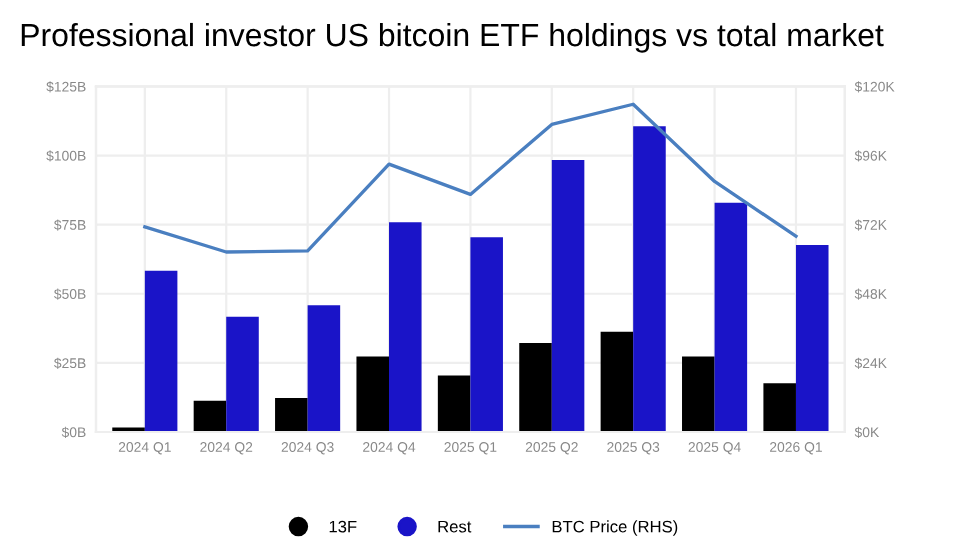 The image size is (960, 540). What do you see at coordinates (455, 526) in the screenshot?
I see `legend-label: Rest` at bounding box center [455, 526].